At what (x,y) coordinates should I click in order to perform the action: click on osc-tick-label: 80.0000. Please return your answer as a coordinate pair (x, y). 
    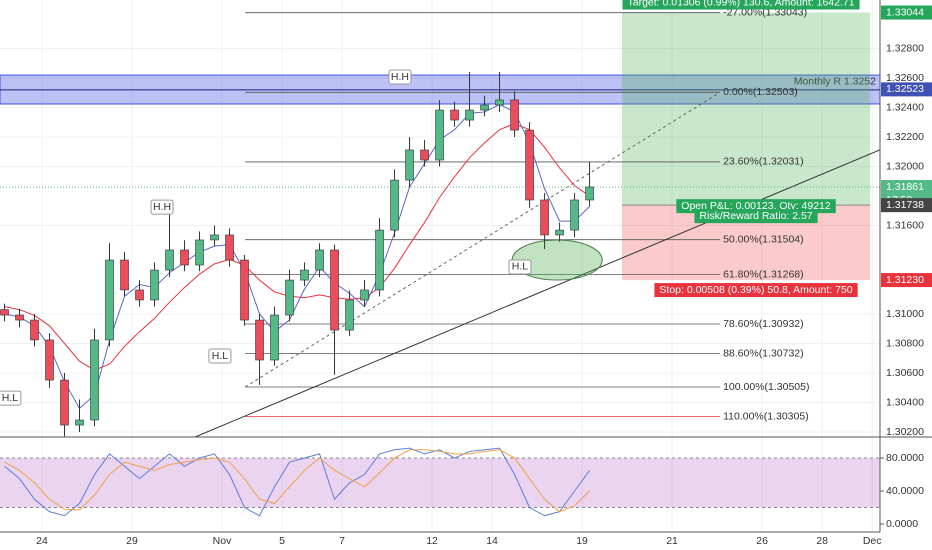
    Looking at the image, I should click on (905, 458).